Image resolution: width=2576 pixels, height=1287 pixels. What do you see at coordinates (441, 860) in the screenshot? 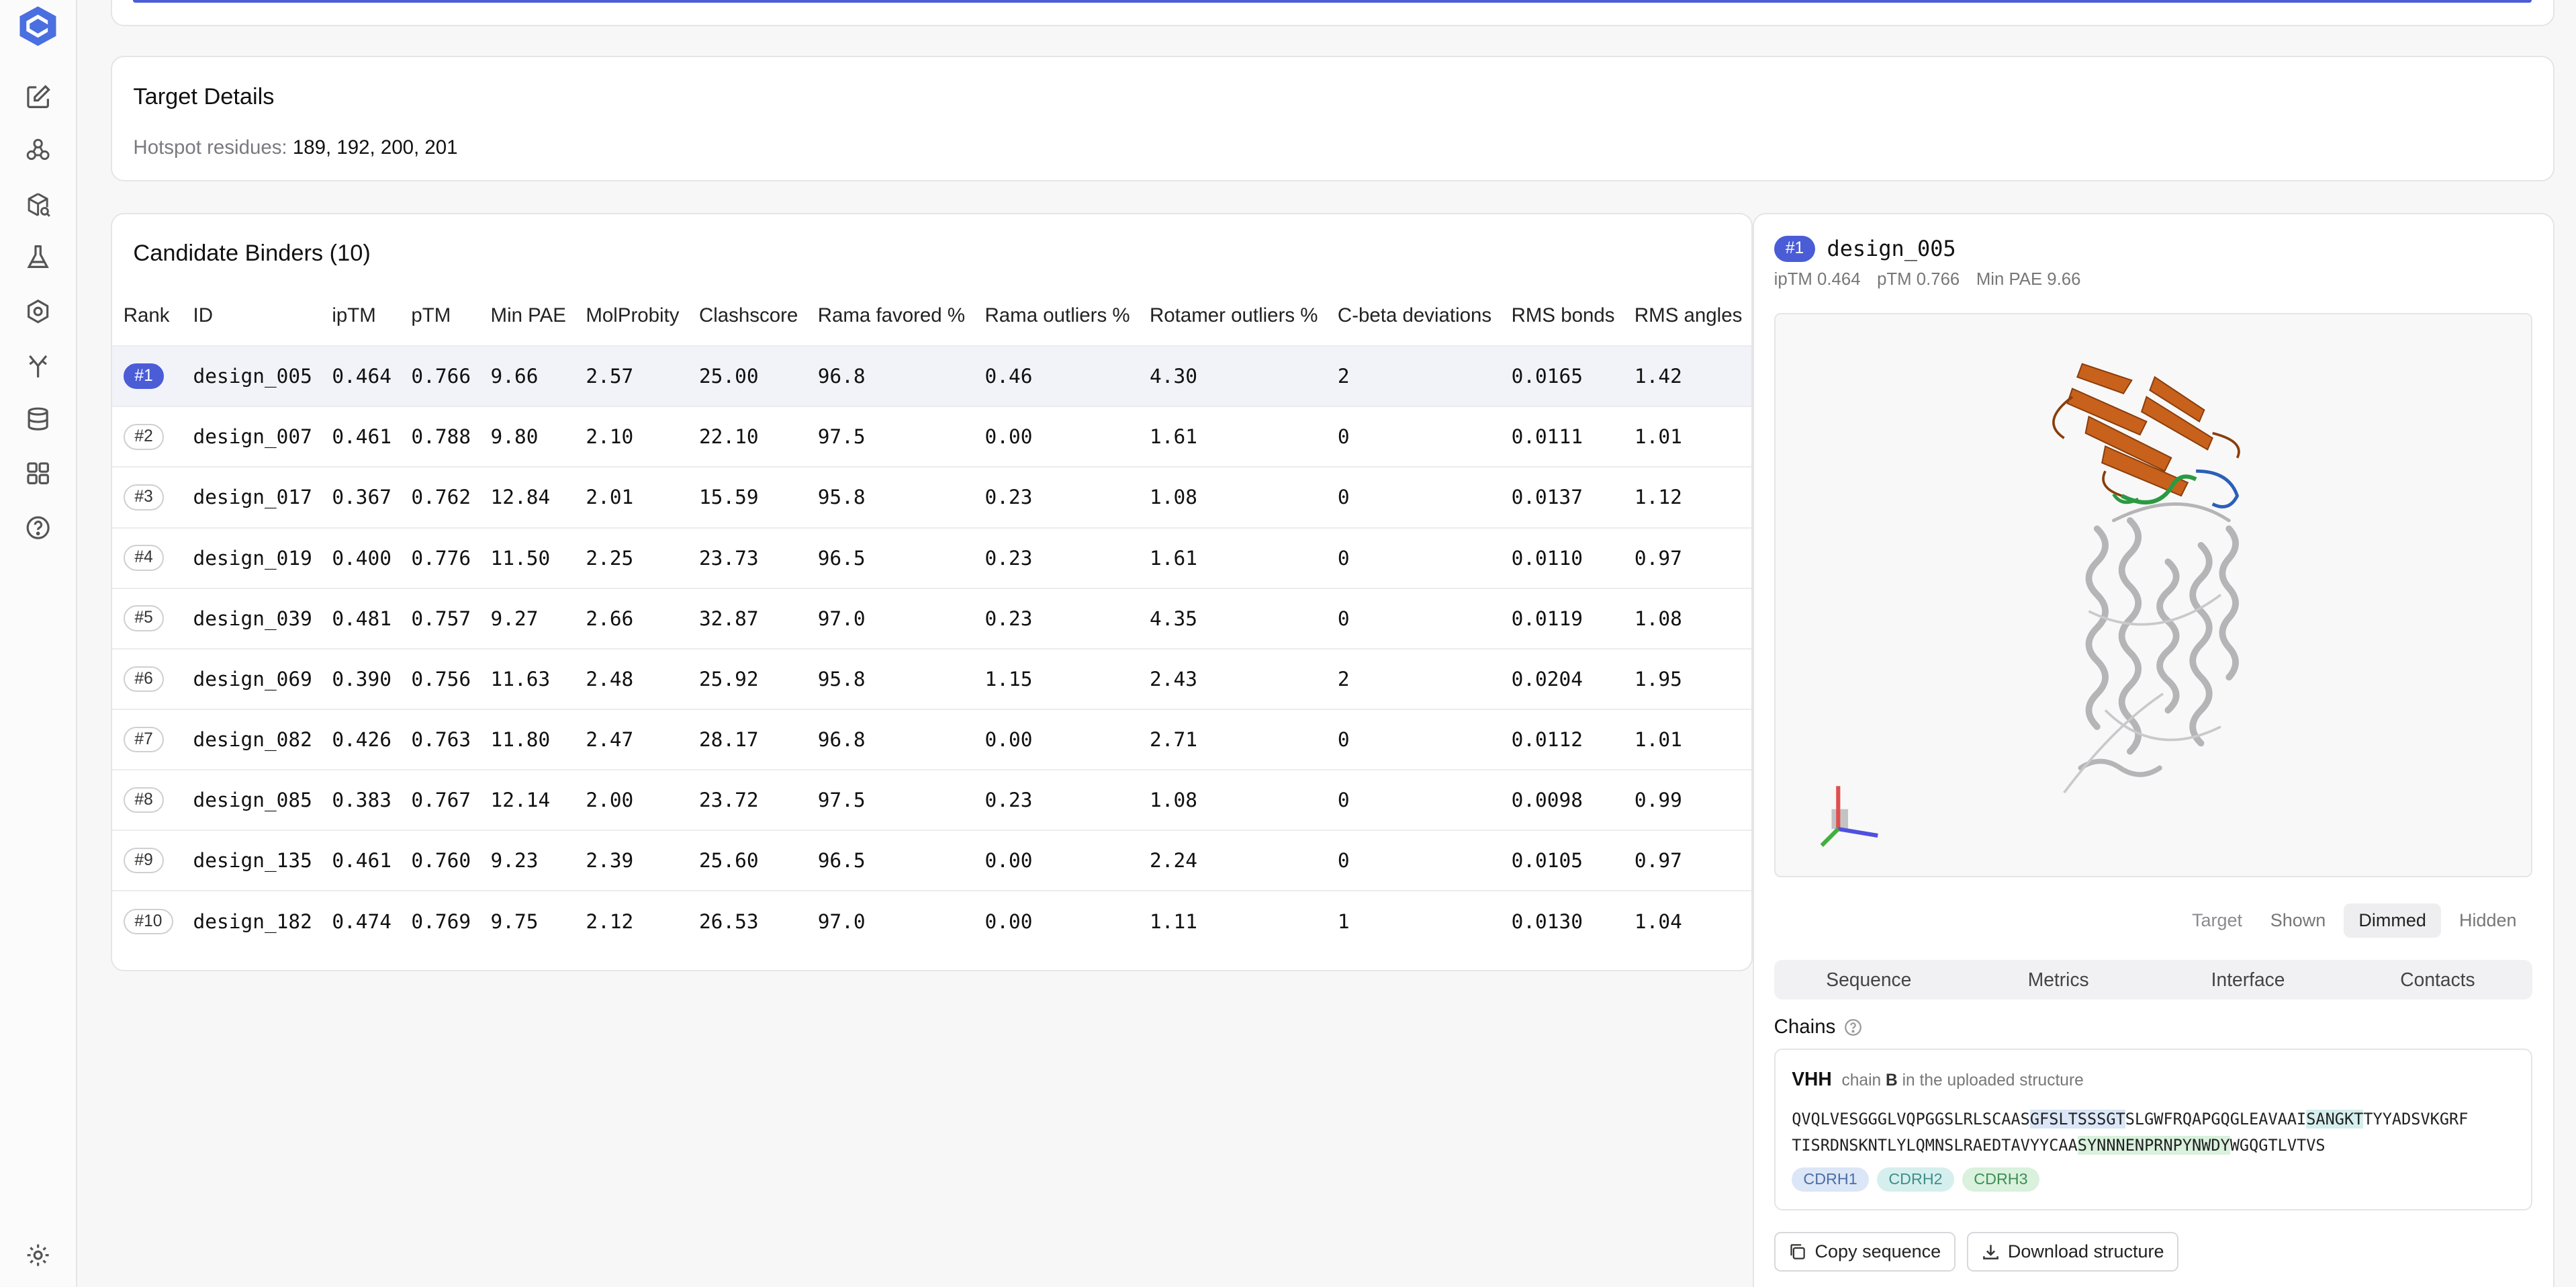
I see `table-cell-ptm: 0.760` at bounding box center [441, 860].